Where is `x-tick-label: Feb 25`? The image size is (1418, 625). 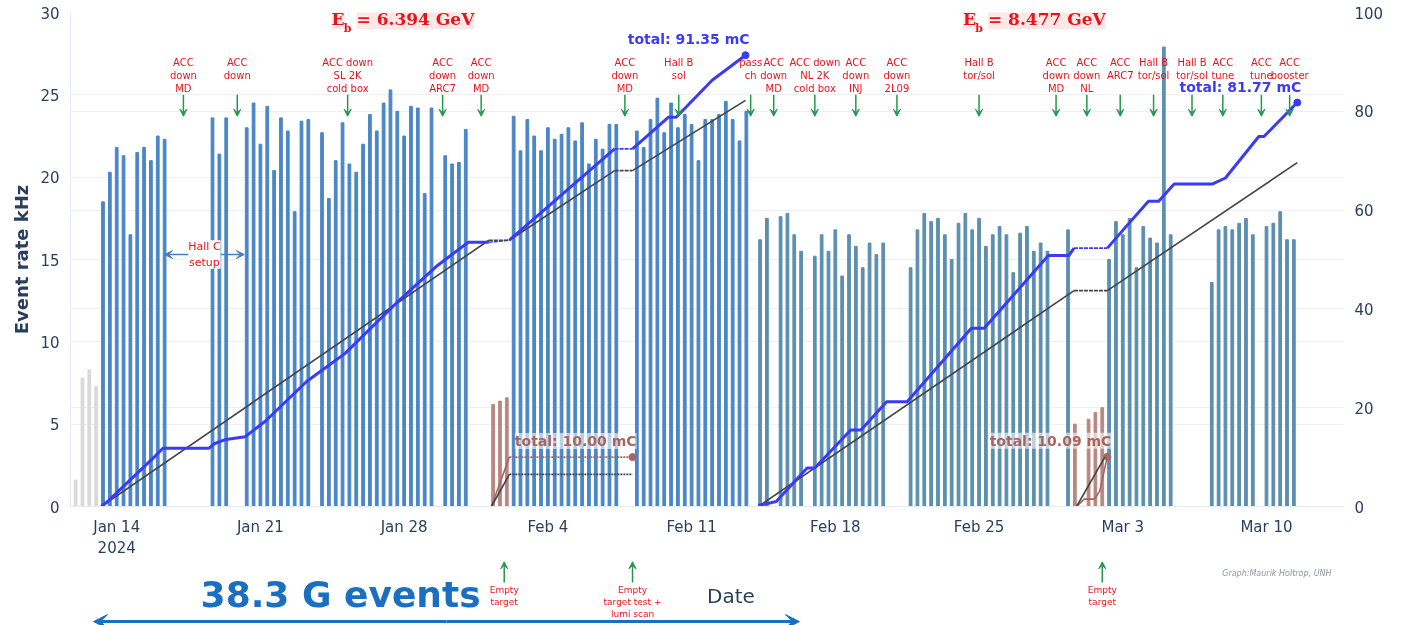 x-tick-label: Feb 25 is located at coordinates (979, 526).